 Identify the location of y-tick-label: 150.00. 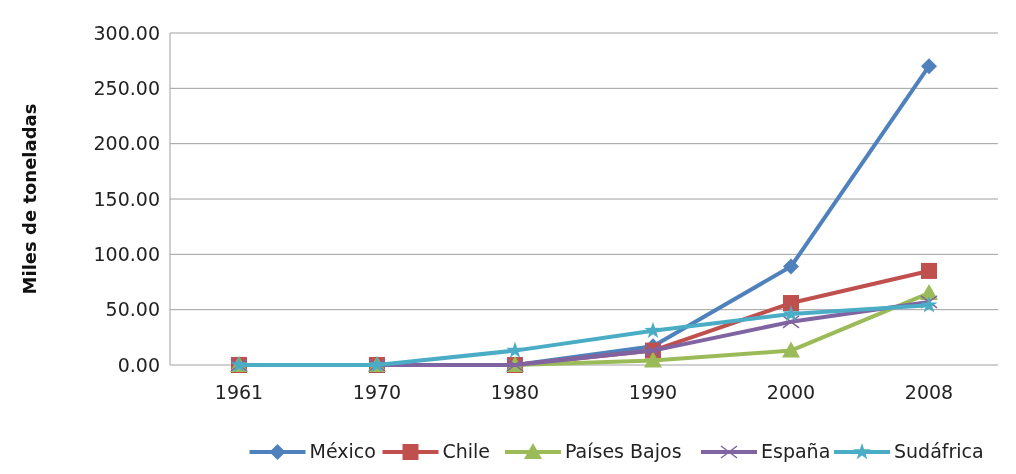
(126, 198).